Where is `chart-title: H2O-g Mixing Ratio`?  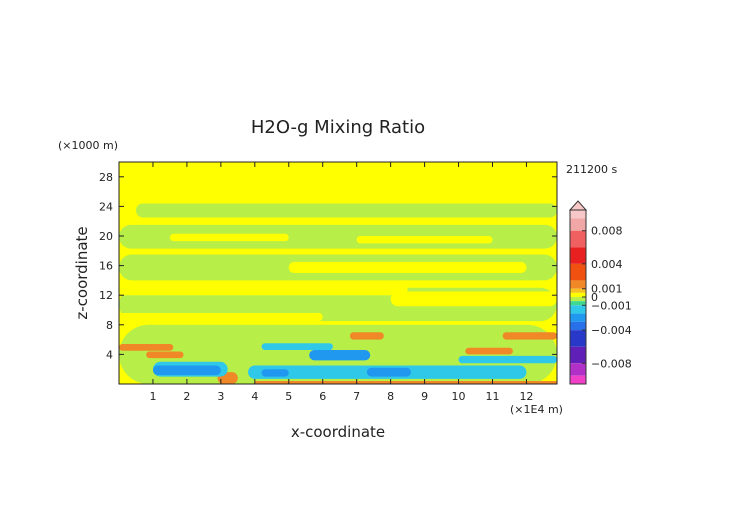
chart-title: H2O-g Mixing Ratio is located at coordinates (338, 127).